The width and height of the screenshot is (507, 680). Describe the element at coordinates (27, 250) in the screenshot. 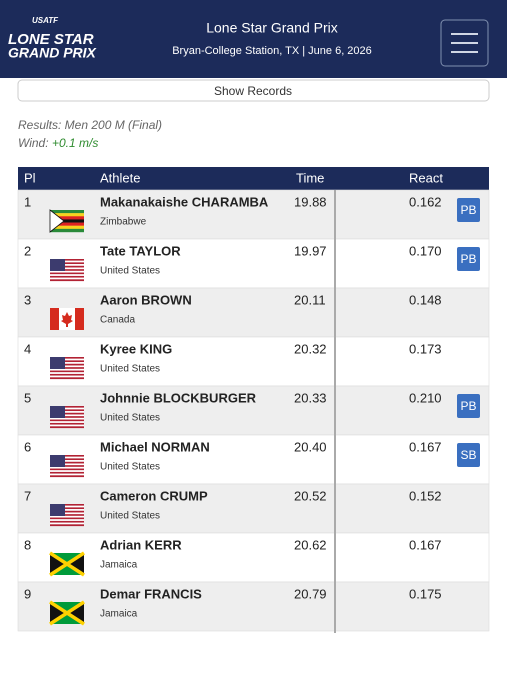

I see `place: 2` at that location.